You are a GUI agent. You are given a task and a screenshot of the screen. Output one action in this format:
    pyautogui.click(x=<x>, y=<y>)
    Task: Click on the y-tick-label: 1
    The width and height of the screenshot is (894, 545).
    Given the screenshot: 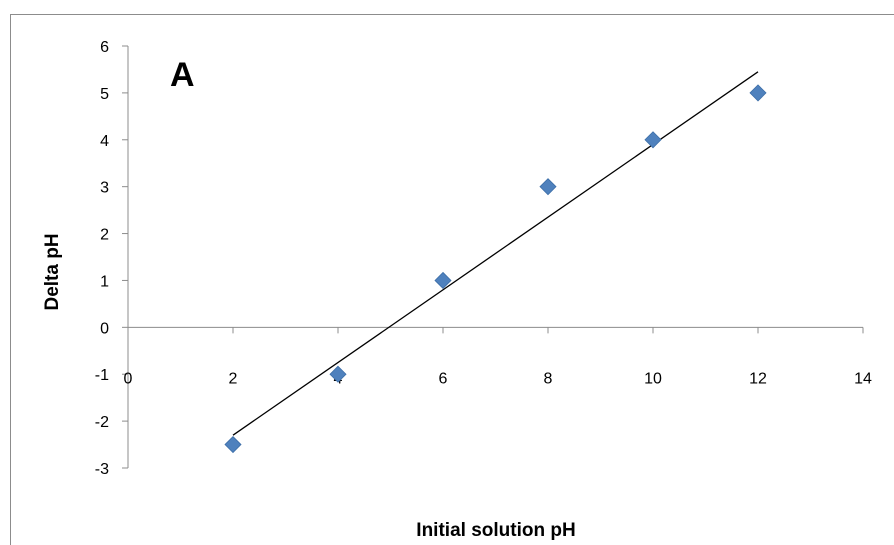 What is the action you would take?
    pyautogui.click(x=104, y=281)
    